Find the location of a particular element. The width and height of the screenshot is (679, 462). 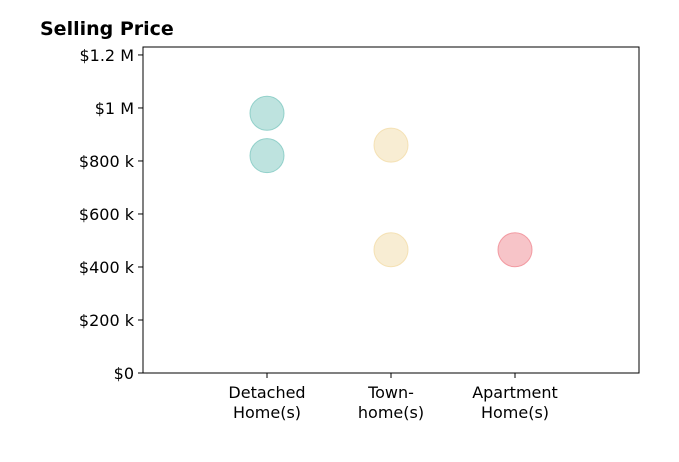

y-tick-label: $0 is located at coordinates (124, 373).